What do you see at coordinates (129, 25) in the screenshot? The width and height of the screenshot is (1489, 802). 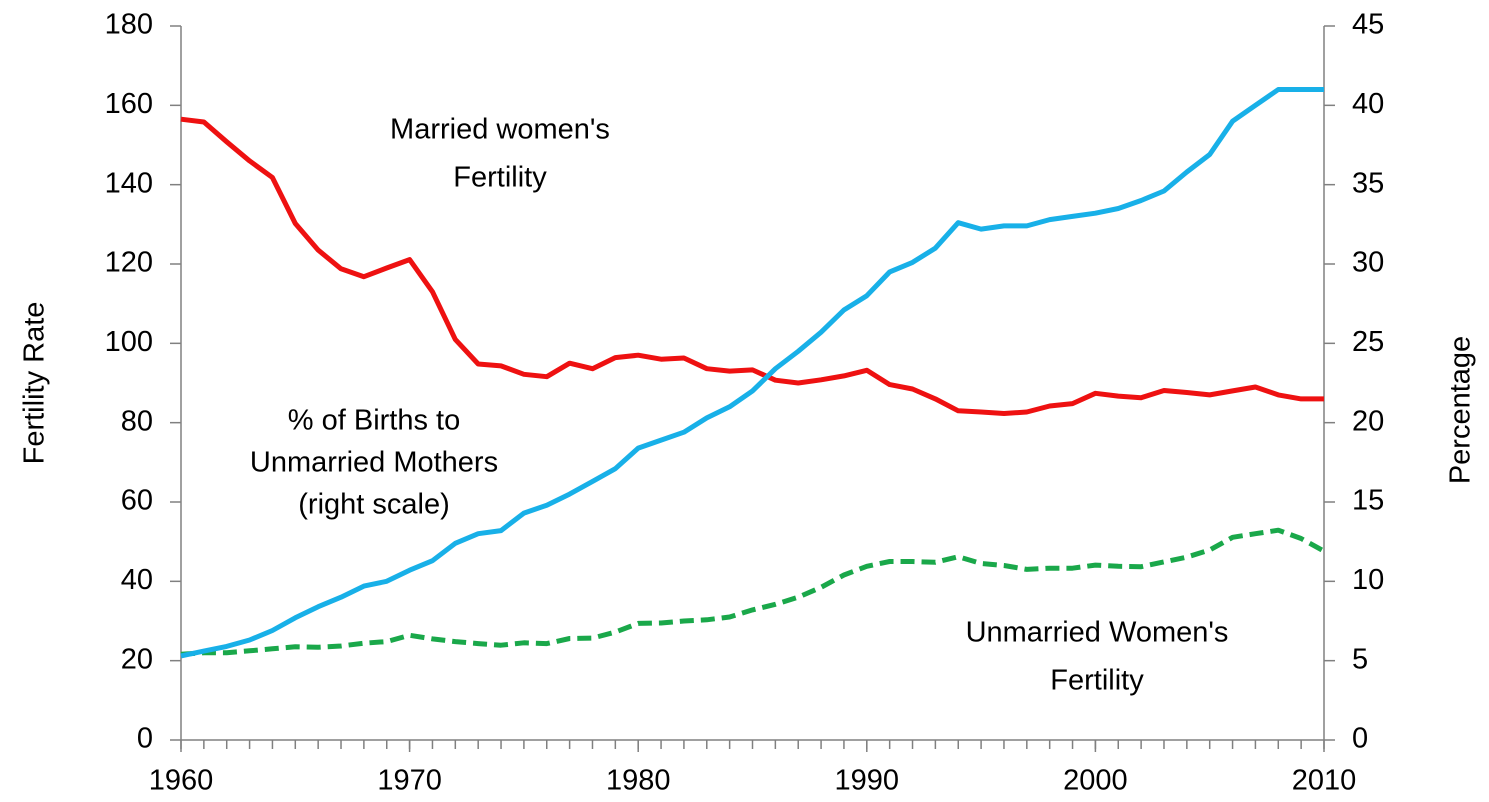 I see `y-tick-label: 180` at bounding box center [129, 25].